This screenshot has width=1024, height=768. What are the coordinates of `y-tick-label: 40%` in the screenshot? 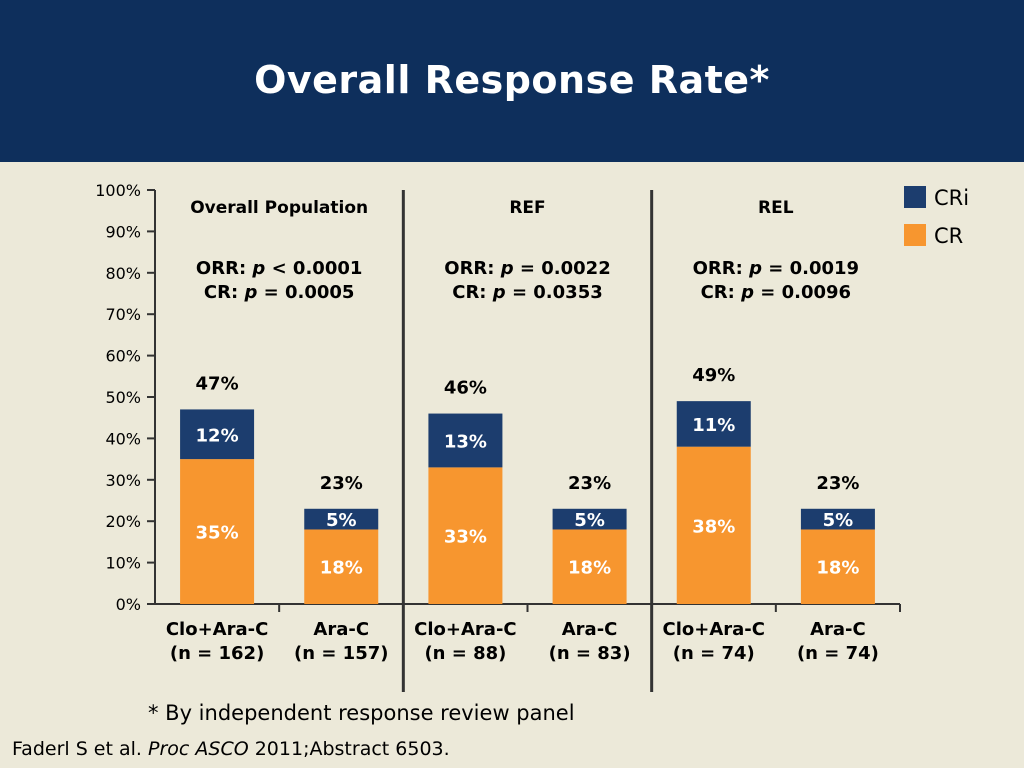 It's located at (123, 438).